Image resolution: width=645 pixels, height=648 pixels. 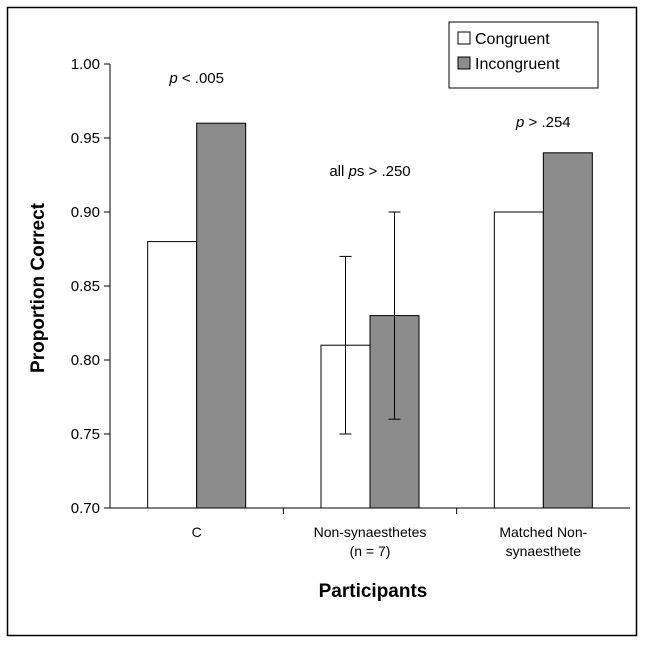 What do you see at coordinates (85, 64) in the screenshot?
I see `y-tick-label: 1.00` at bounding box center [85, 64].